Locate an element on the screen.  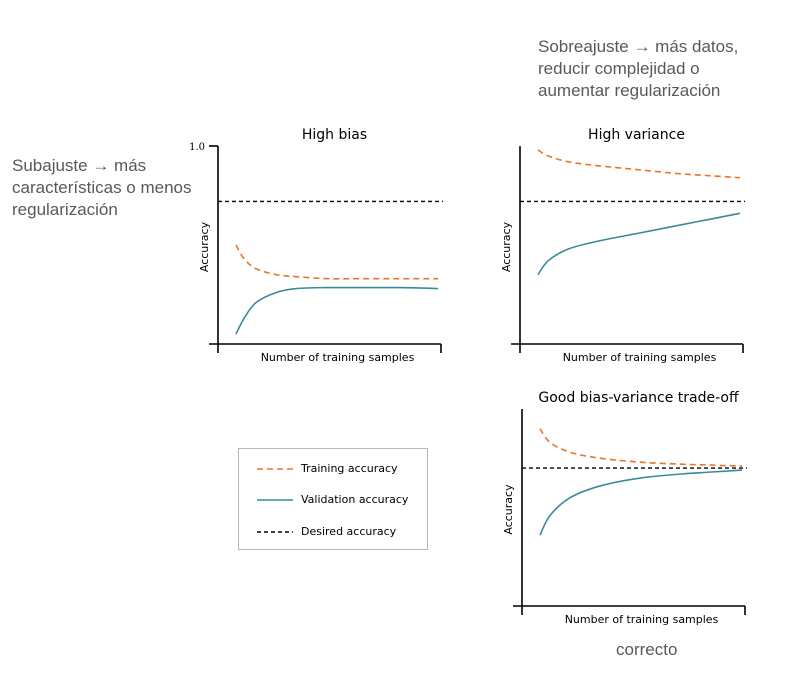
legend-item-desired: Desired accuracy is located at coordinates (333, 532).